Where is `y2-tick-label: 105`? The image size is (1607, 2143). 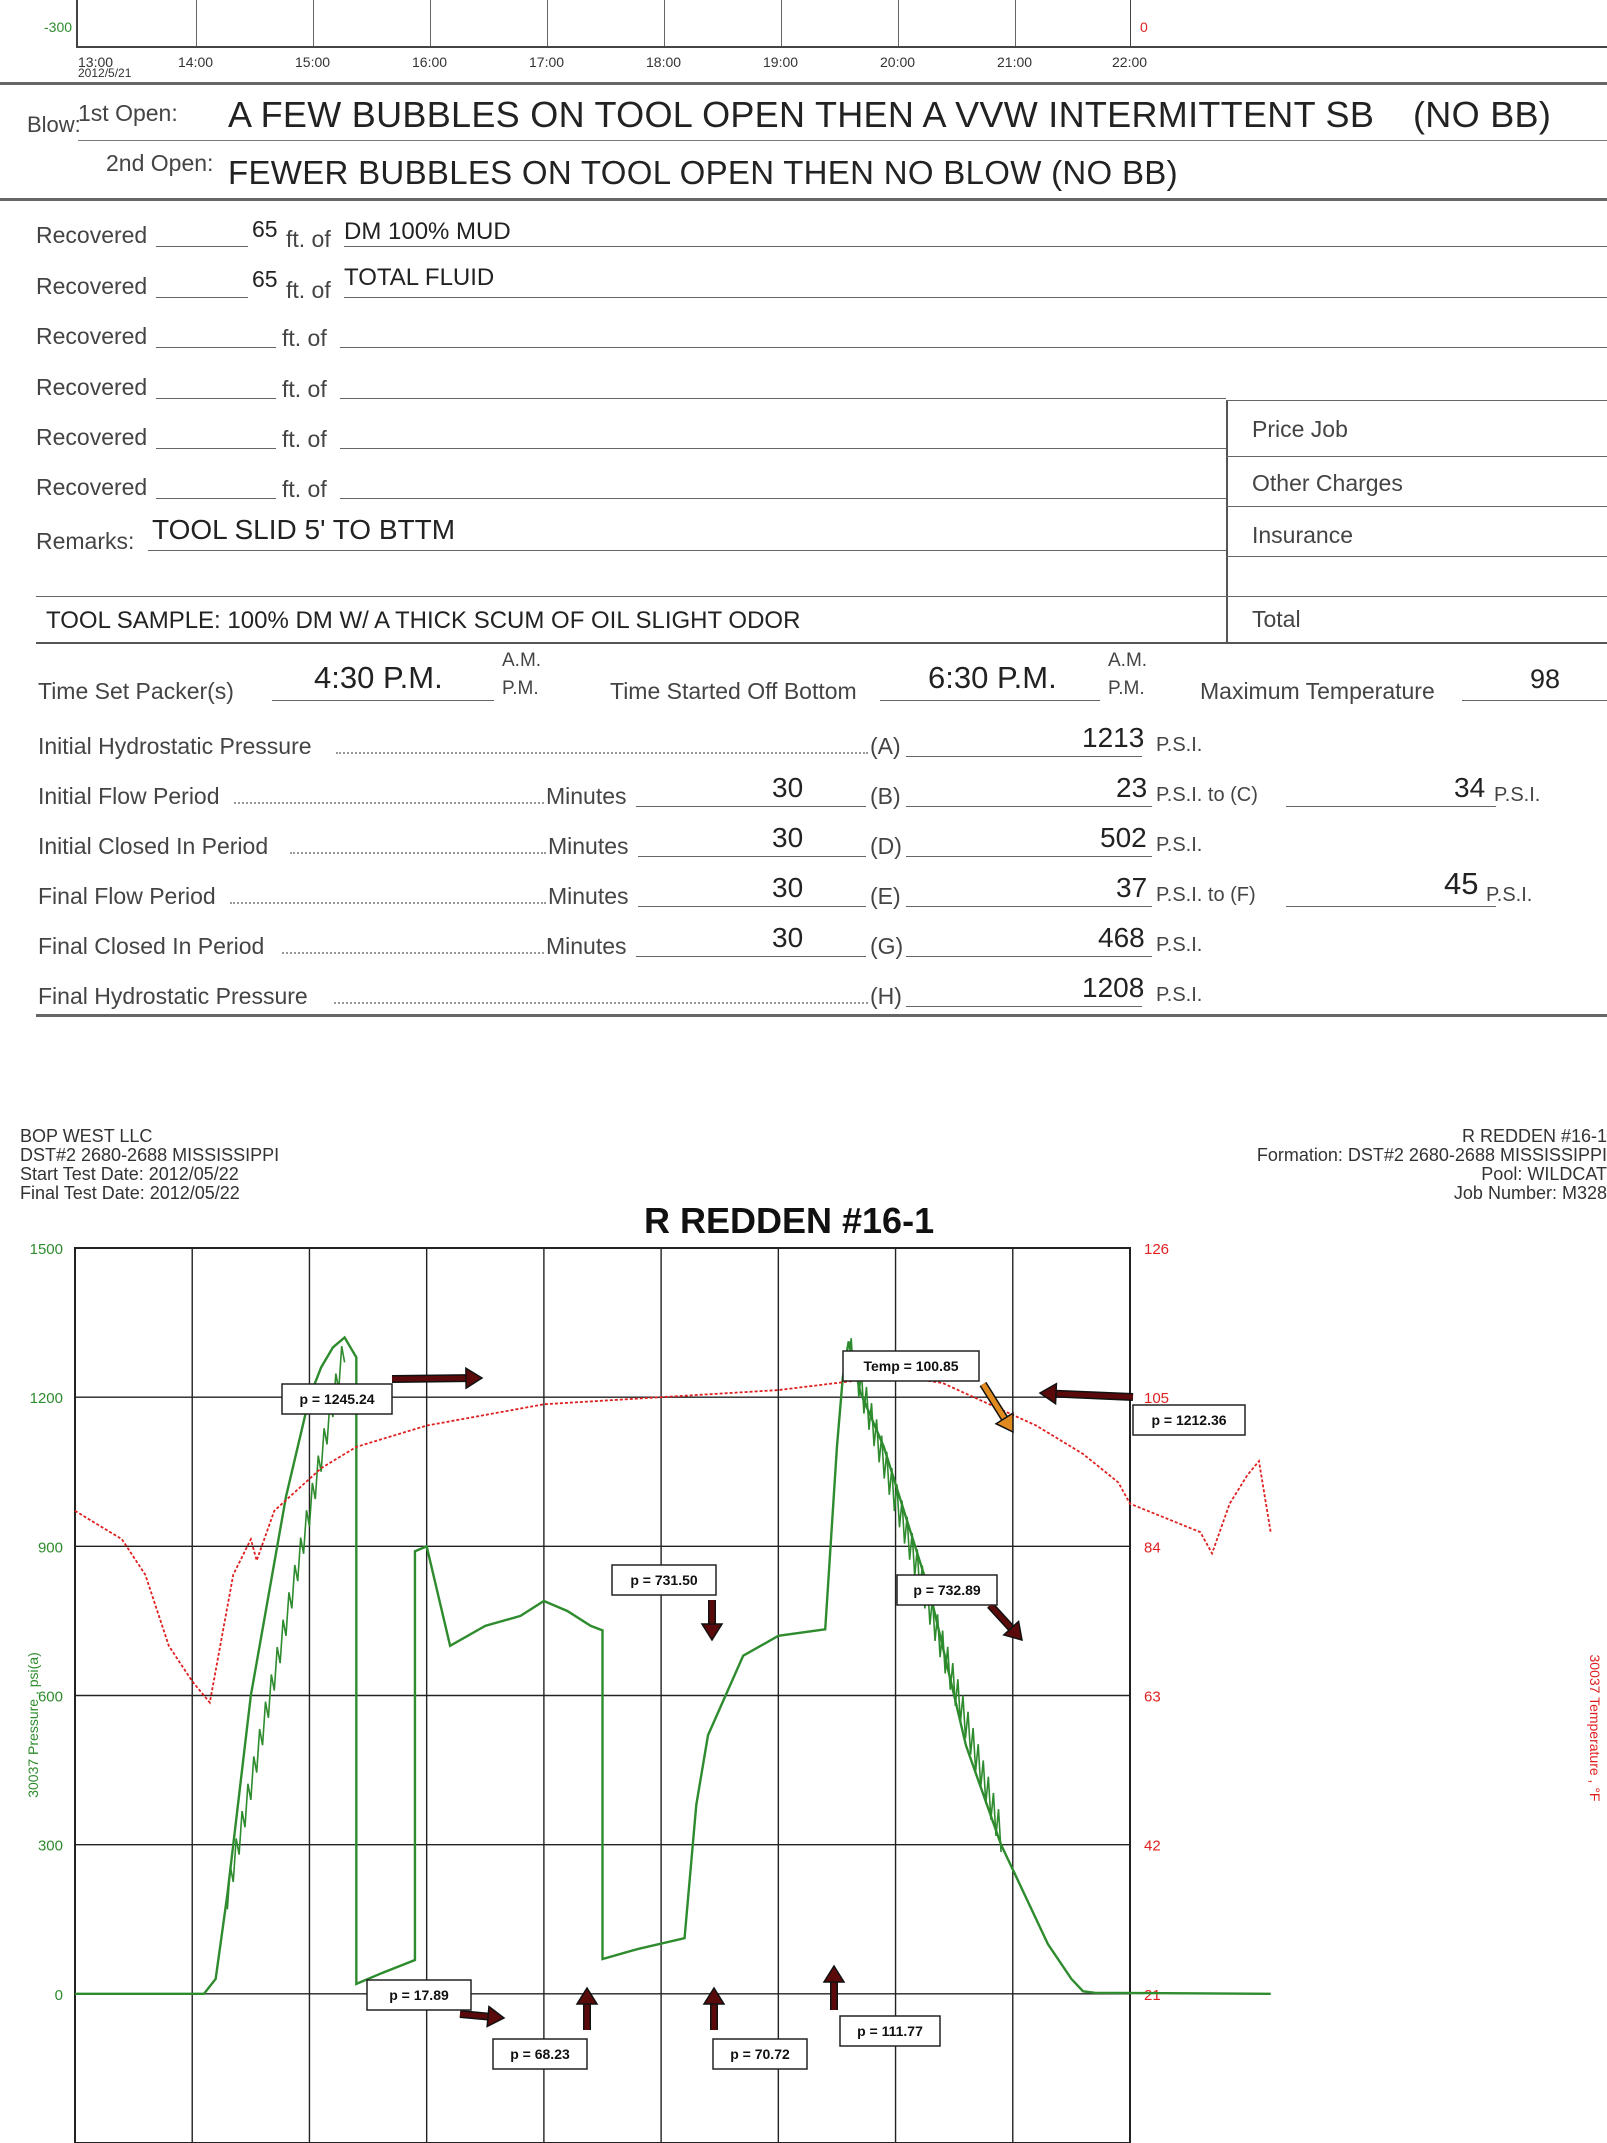
y2-tick-label: 105 is located at coordinates (1156, 1398).